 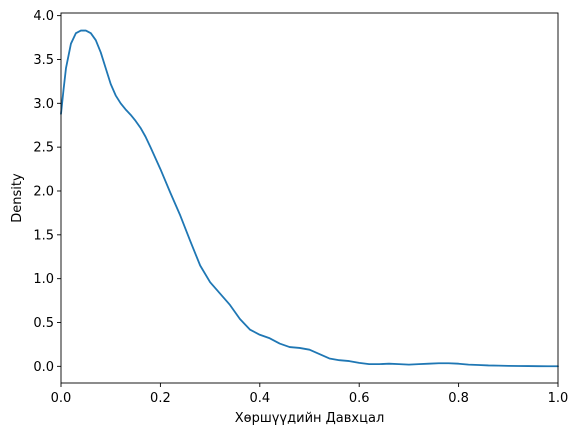 What do you see at coordinates (43, 16) in the screenshot?
I see `y-tick-label: 4.0` at bounding box center [43, 16].